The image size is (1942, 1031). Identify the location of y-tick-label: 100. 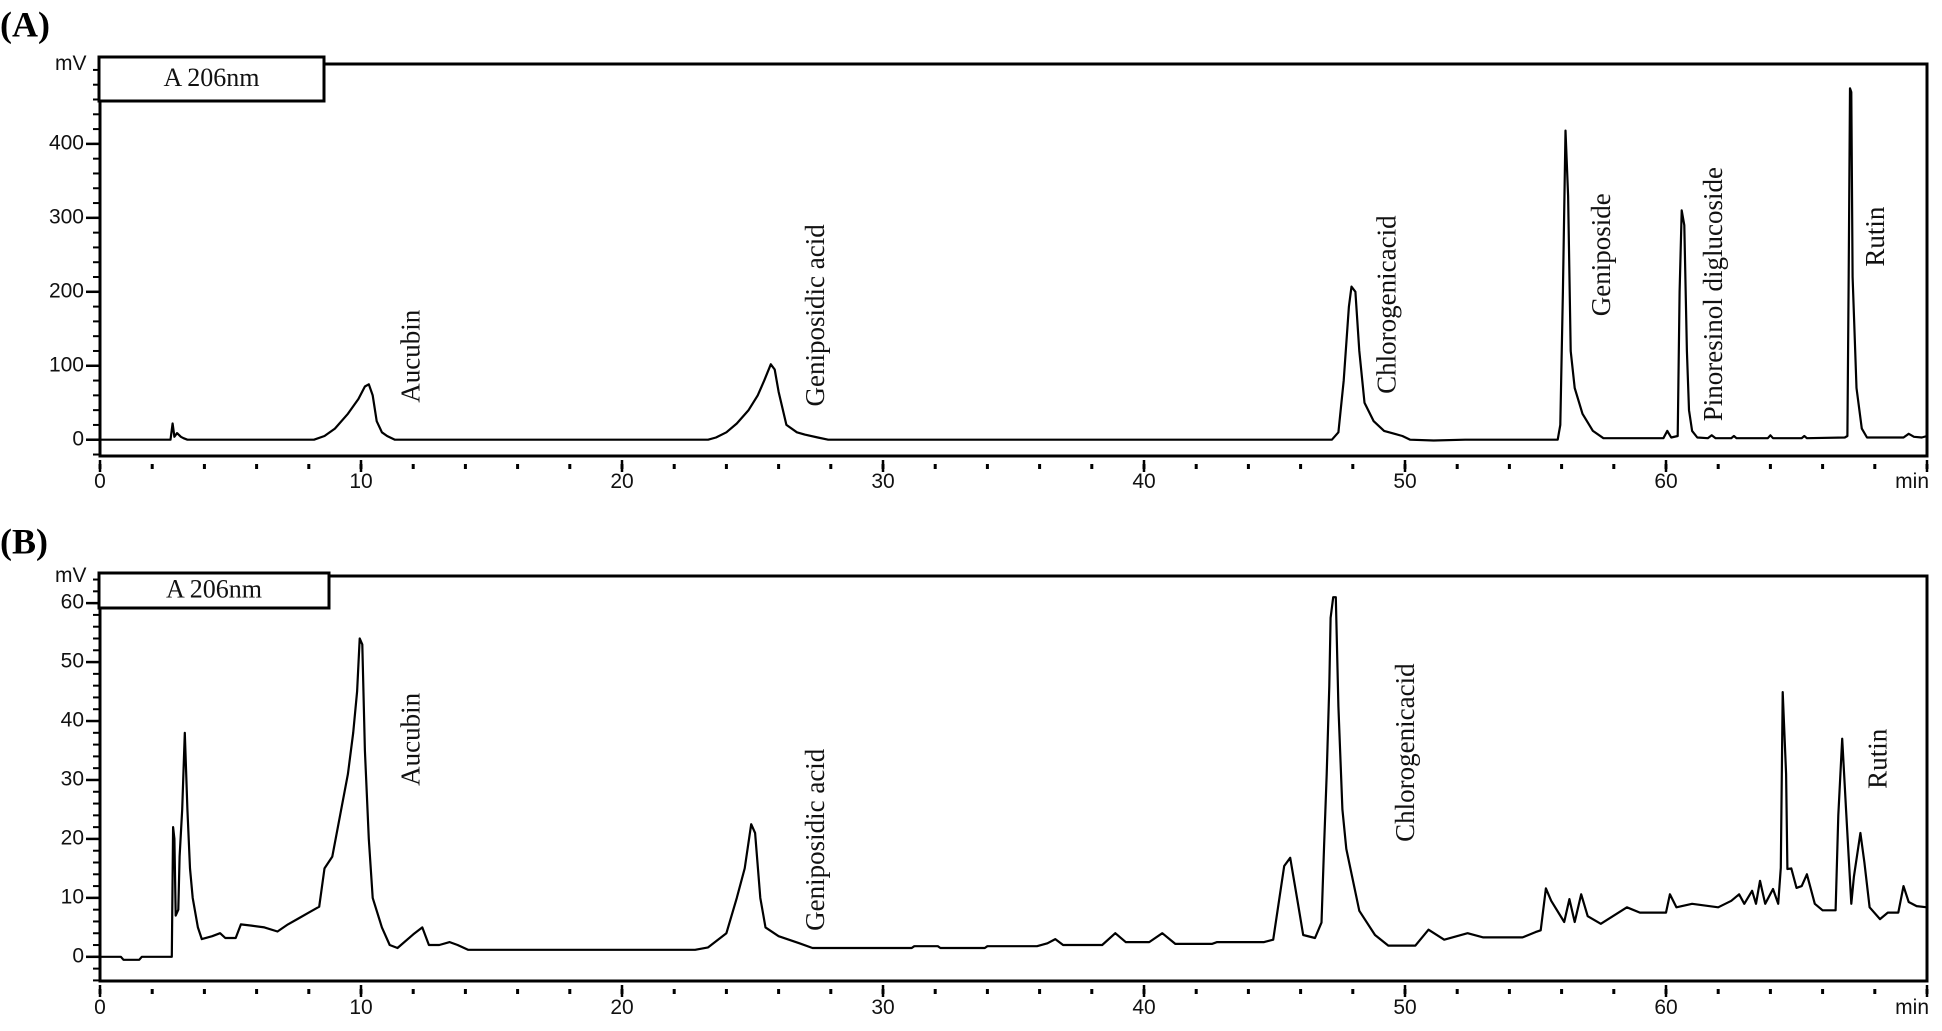
(66, 364).